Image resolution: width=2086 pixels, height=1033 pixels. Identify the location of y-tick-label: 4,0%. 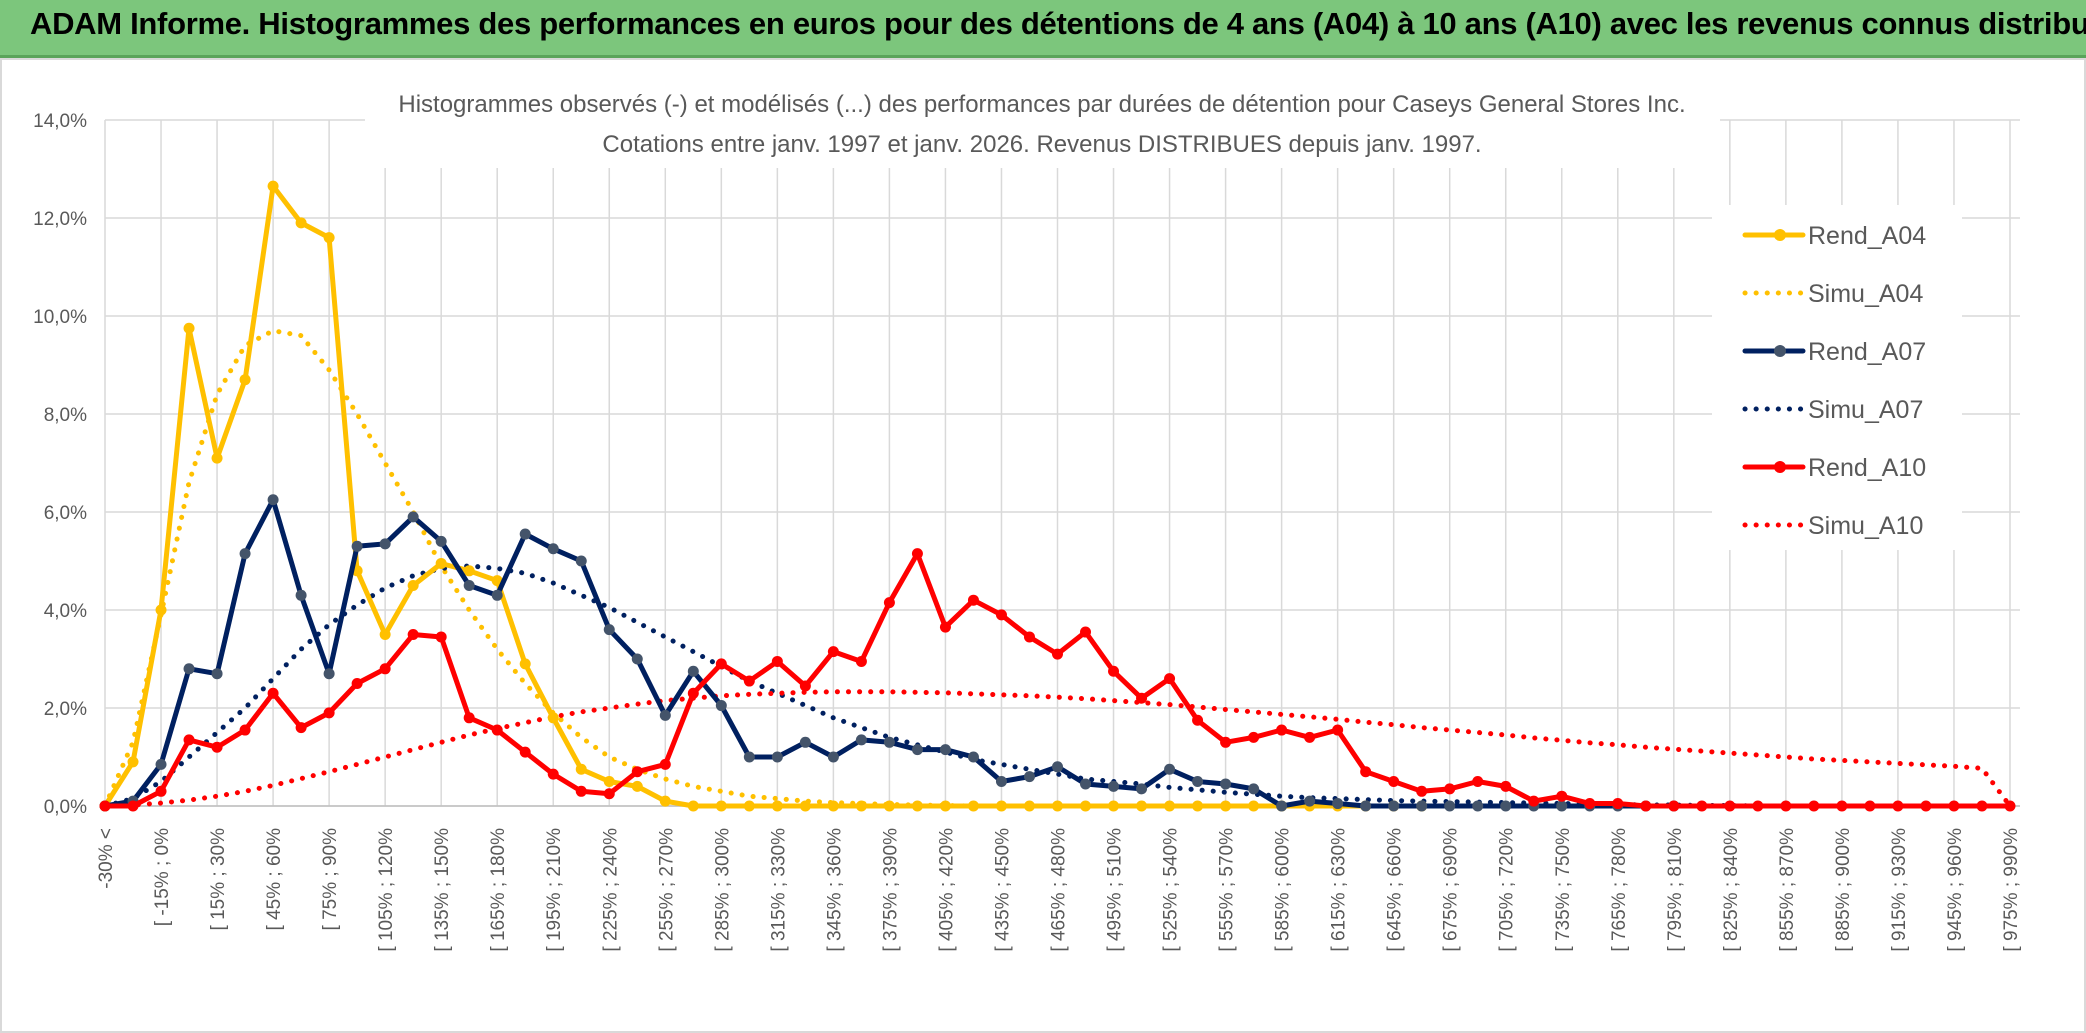
(65, 611).